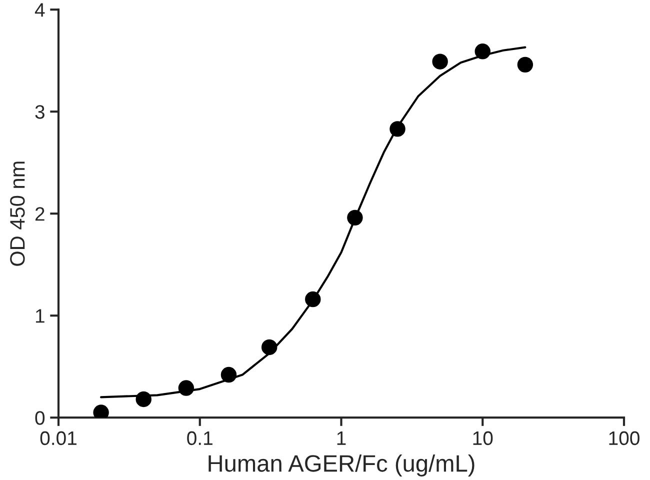 This screenshot has height=480, width=650. What do you see at coordinates (58, 438) in the screenshot?
I see `x-tick-label: 0.01` at bounding box center [58, 438].